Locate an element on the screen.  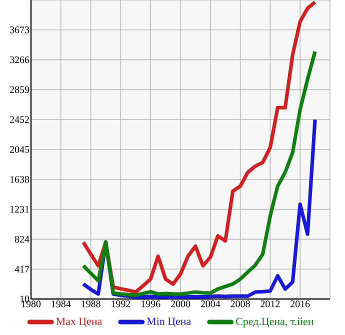
x-tick-label: 2012 is located at coordinates (270, 304).